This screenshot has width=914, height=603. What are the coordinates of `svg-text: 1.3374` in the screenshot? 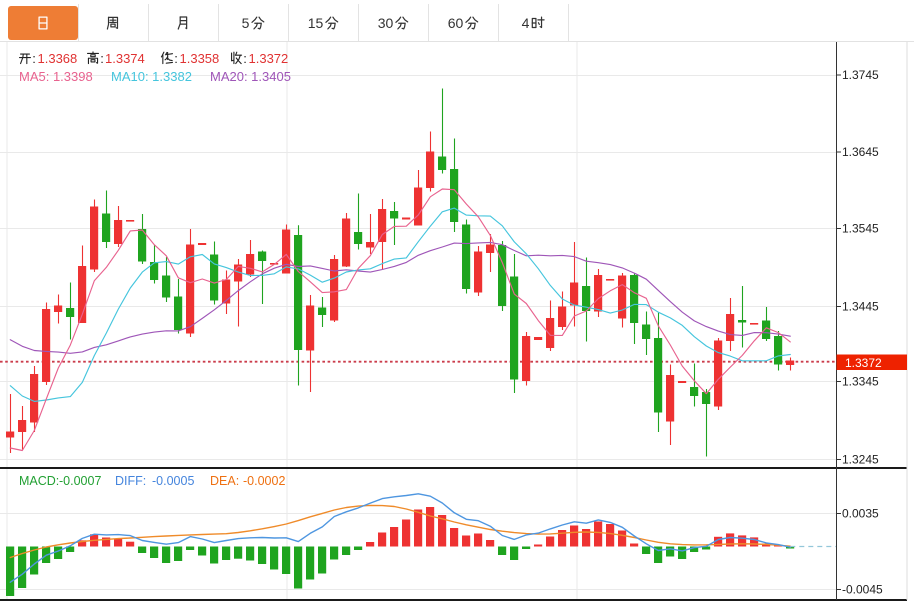 It's located at (125, 58).